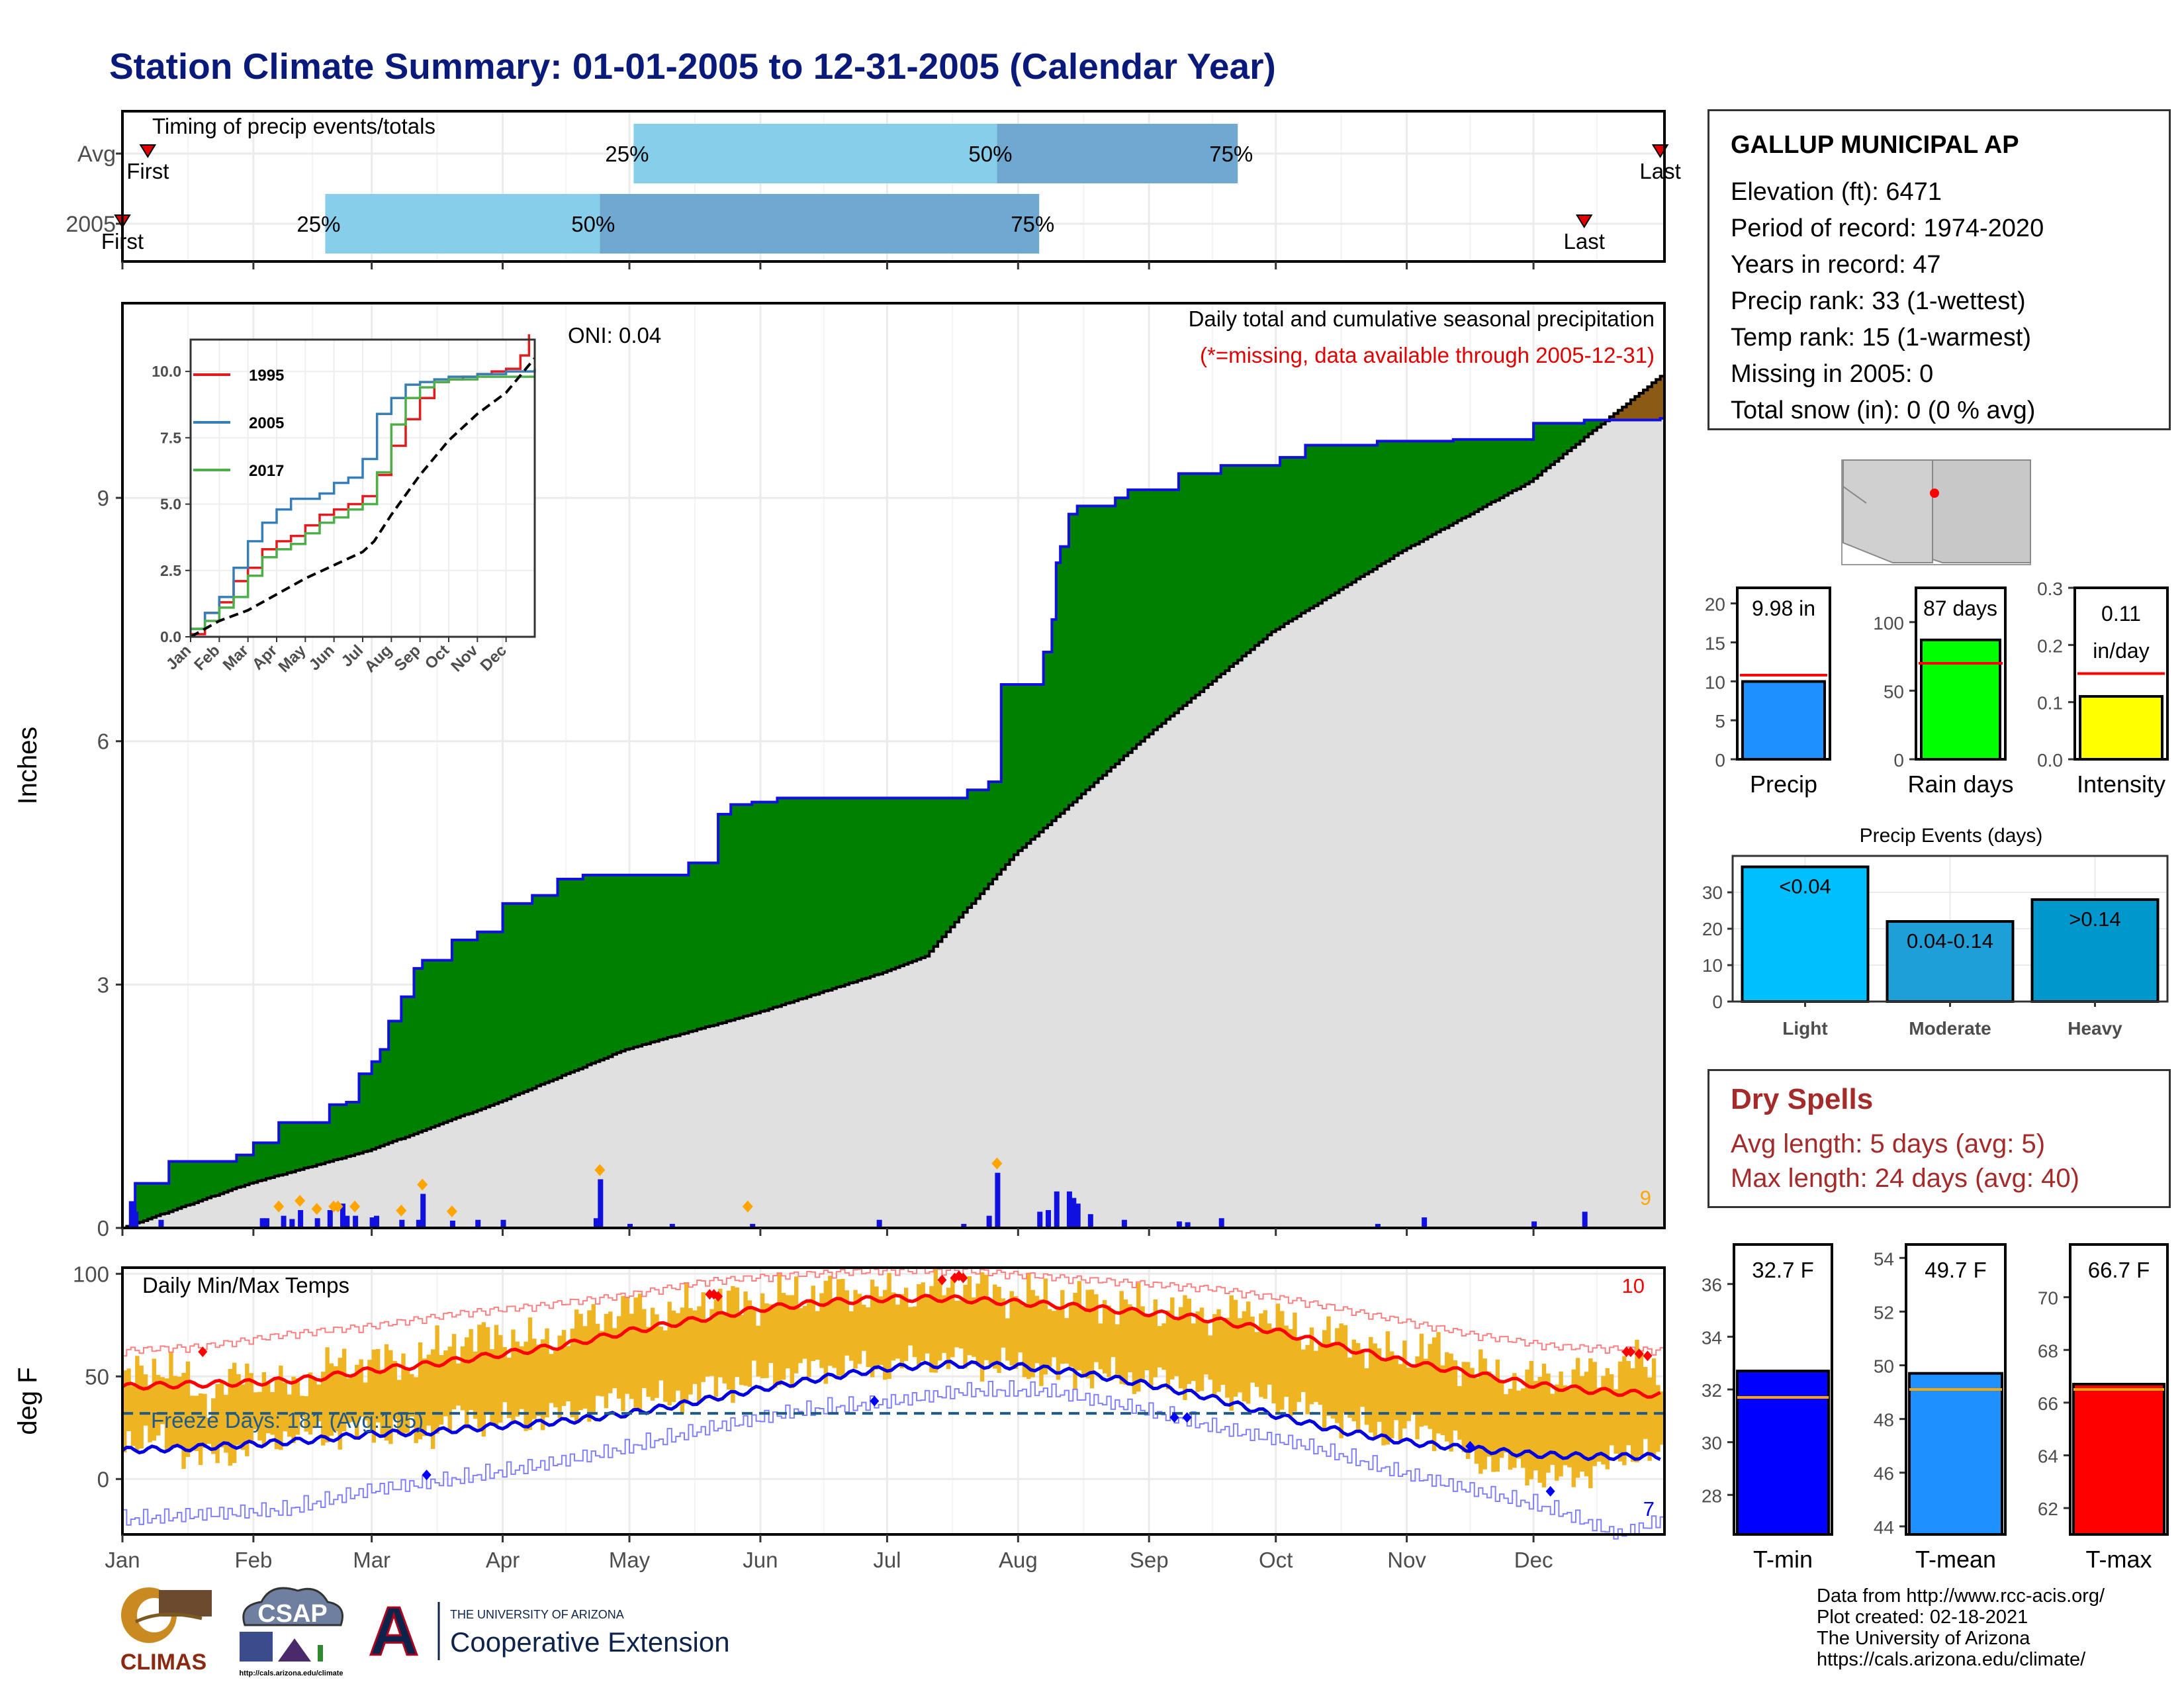 Image resolution: width=2184 pixels, height=1688 pixels. What do you see at coordinates (537, 1614) in the screenshot?
I see `ua-logo-small: THE UNIVERSITY OF ARIZONA` at bounding box center [537, 1614].